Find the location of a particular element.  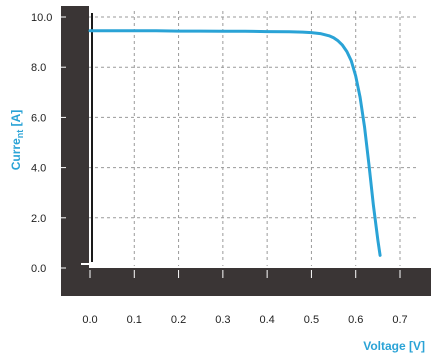

x-tick-label: 0.1 is located at coordinates (134, 320).